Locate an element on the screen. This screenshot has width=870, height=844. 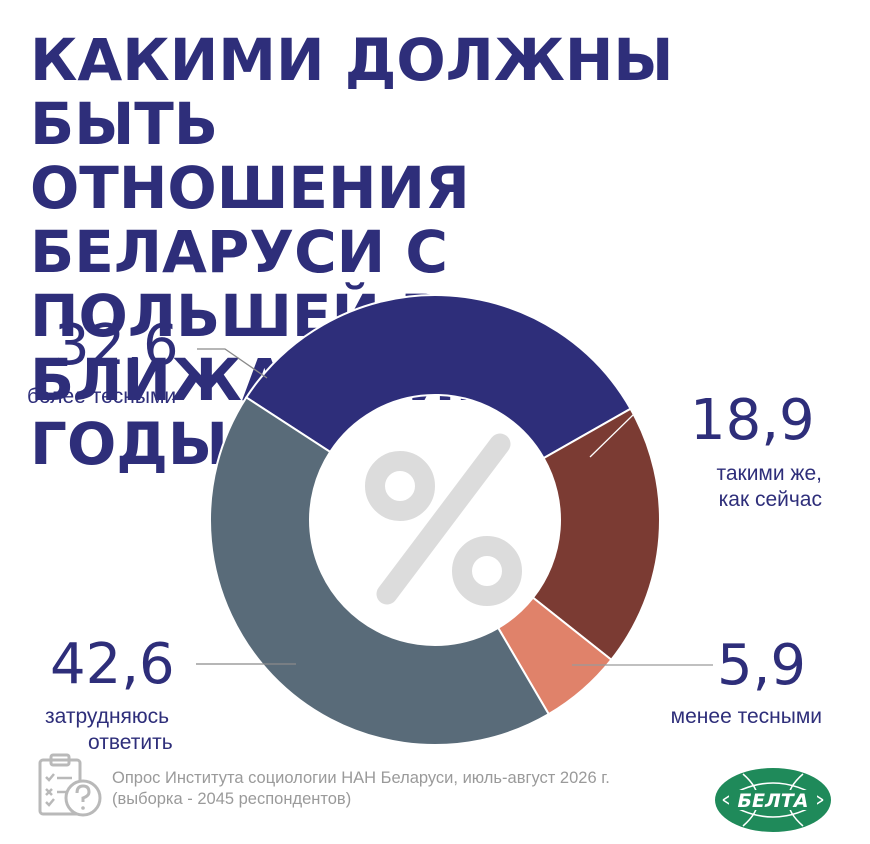
slice-value-same: 18,9 is located at coordinates (752, 420).